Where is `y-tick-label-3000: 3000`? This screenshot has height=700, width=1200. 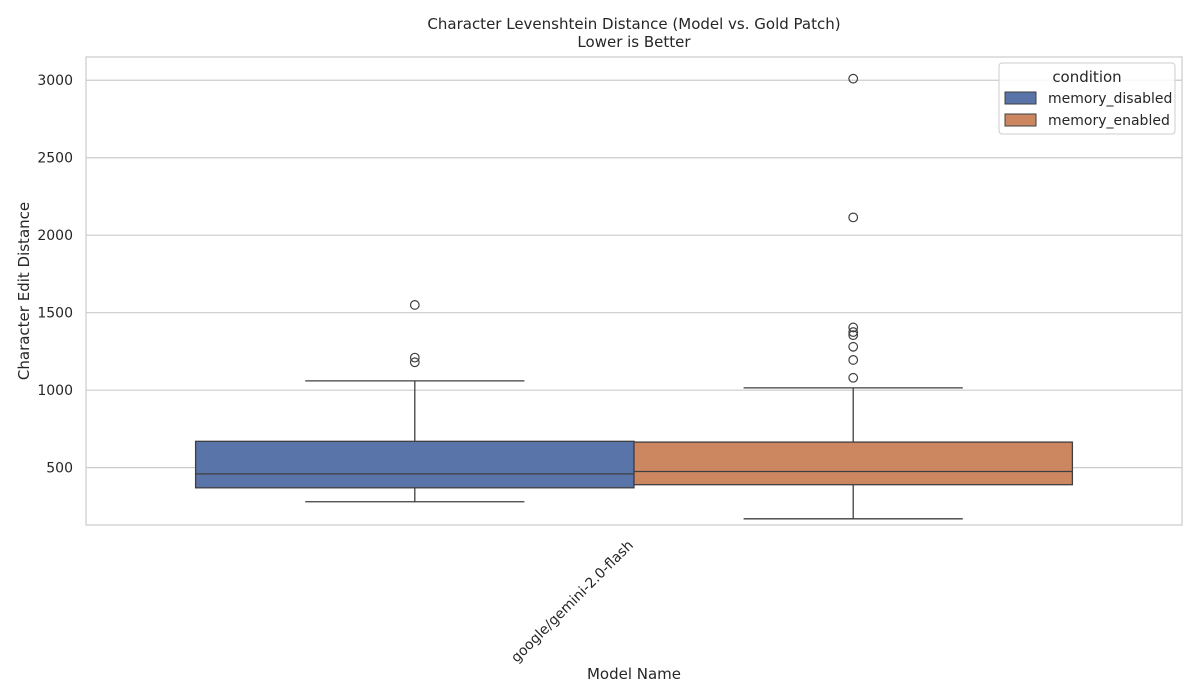
y-tick-label-3000: 3000 is located at coordinates (55, 81).